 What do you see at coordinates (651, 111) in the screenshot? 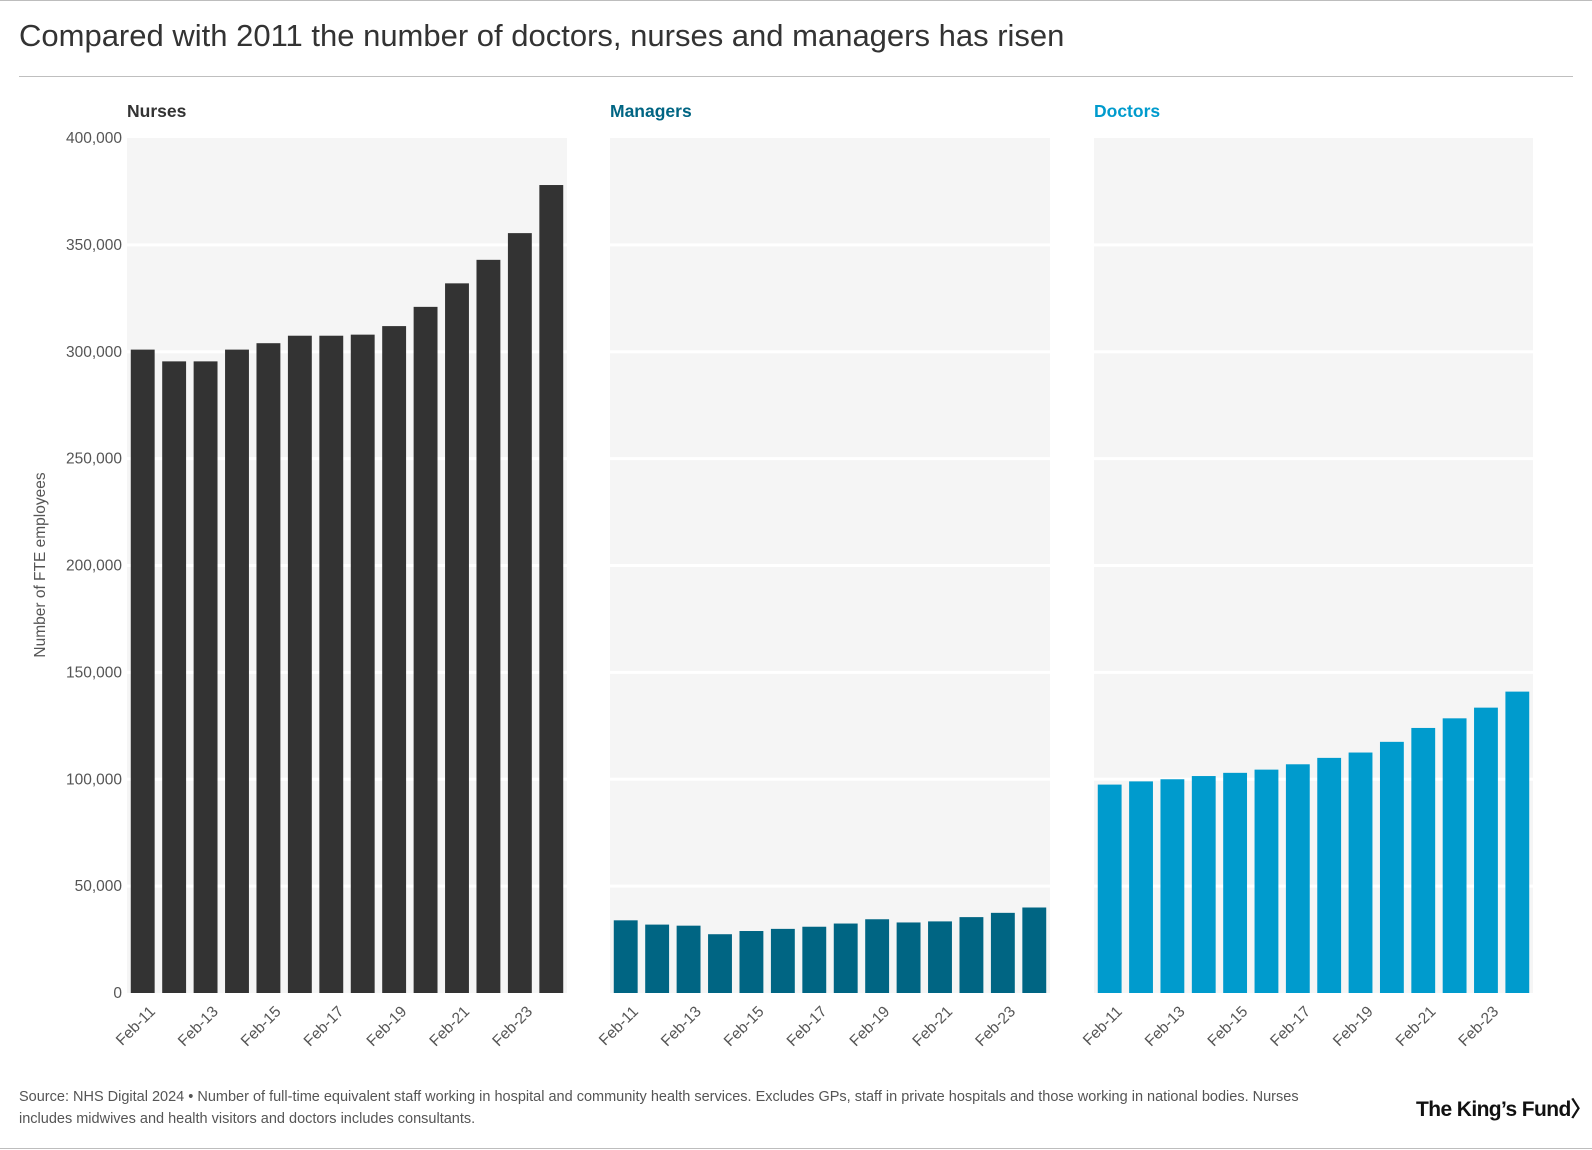
I see `panel-title-managers: Managers` at bounding box center [651, 111].